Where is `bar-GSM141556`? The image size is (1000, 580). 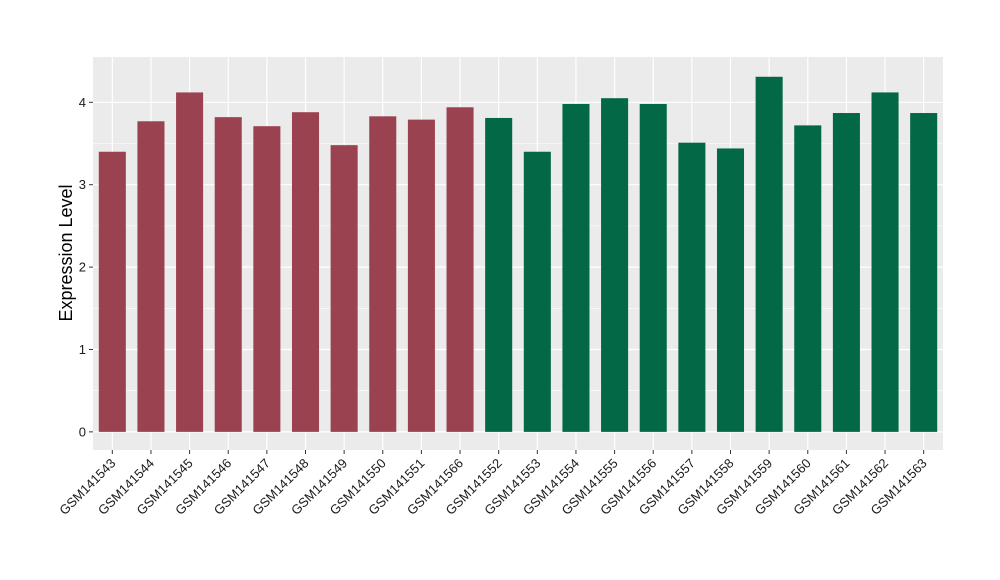
bar-GSM141556 is located at coordinates (653, 267).